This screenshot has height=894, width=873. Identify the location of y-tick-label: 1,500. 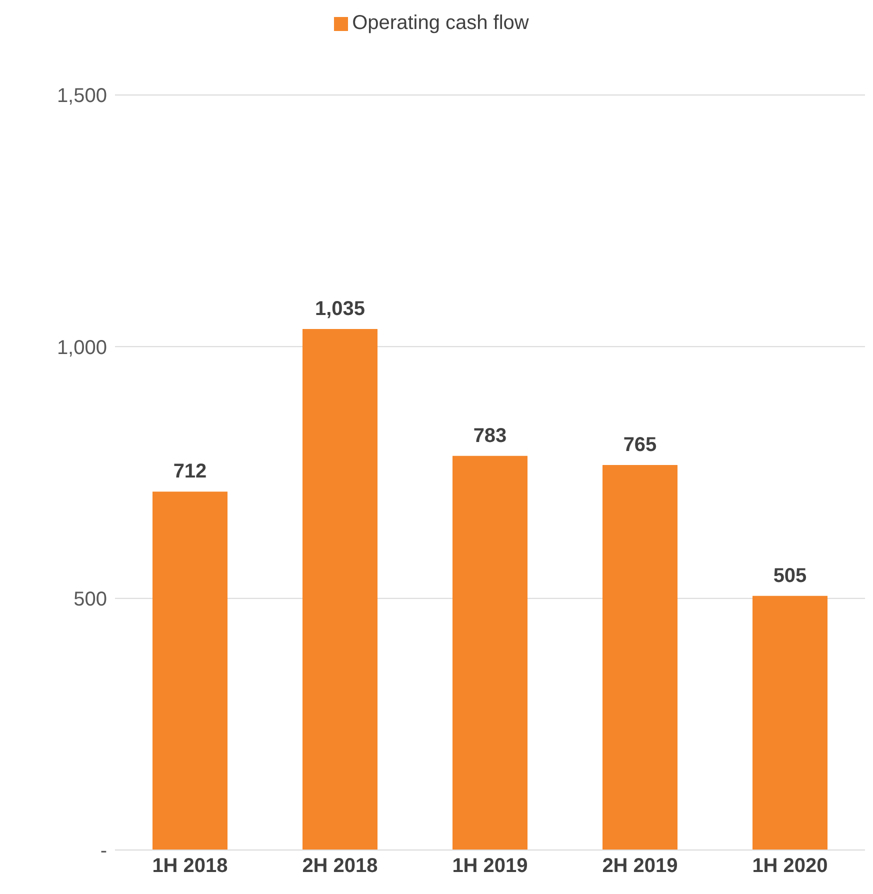
(81, 96).